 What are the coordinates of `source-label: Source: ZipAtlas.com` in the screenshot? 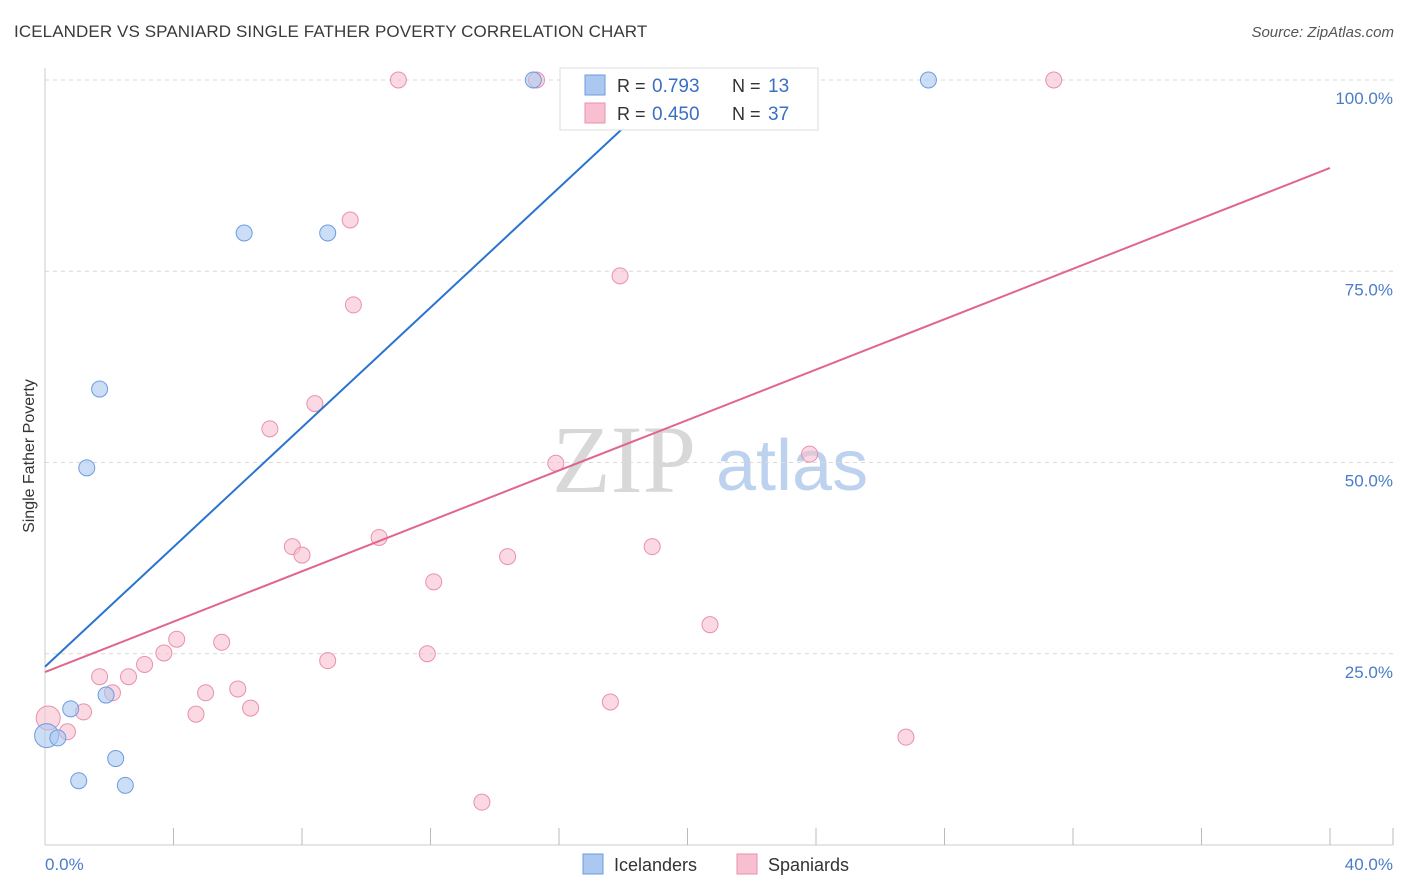 It's located at (1322, 32).